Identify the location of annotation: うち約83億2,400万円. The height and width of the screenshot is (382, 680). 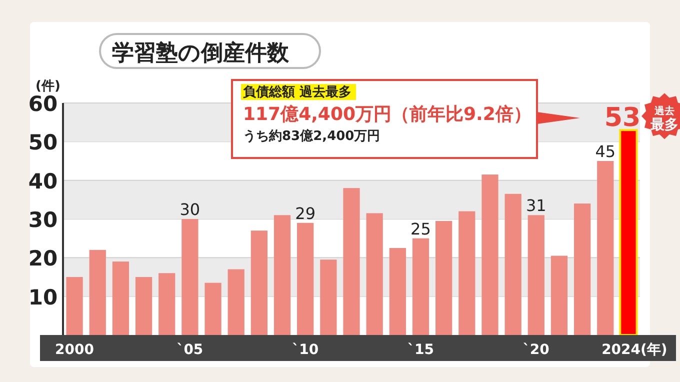
(311, 136).